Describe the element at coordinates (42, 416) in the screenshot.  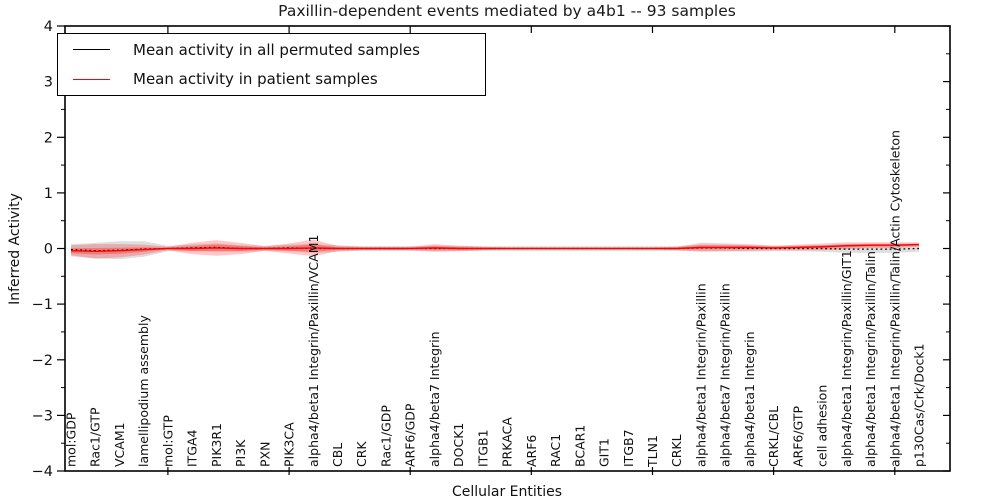
I see `y-tick-label: −3` at that location.